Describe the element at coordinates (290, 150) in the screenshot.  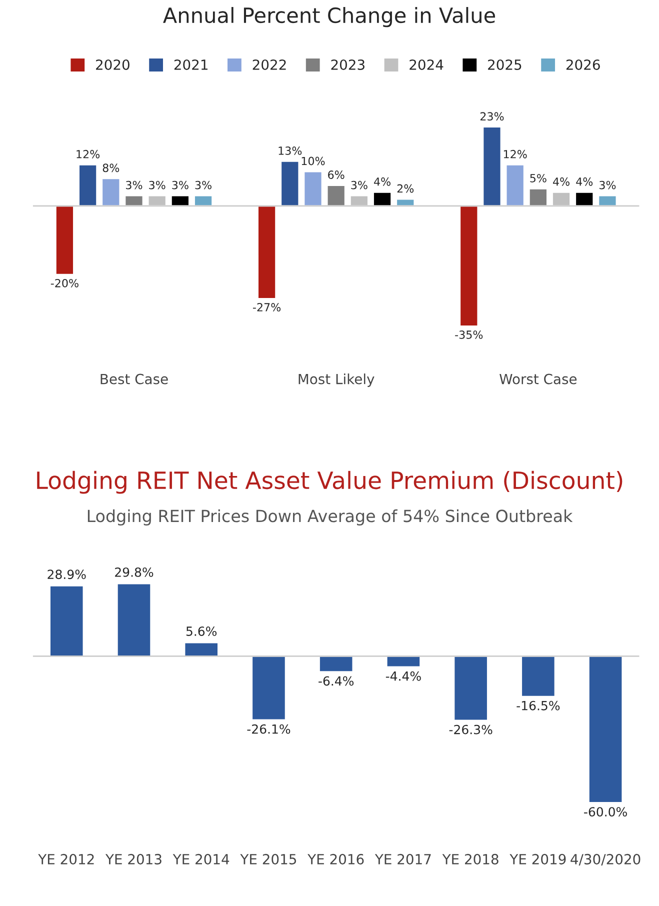
I see `data-label: 13%` at that location.